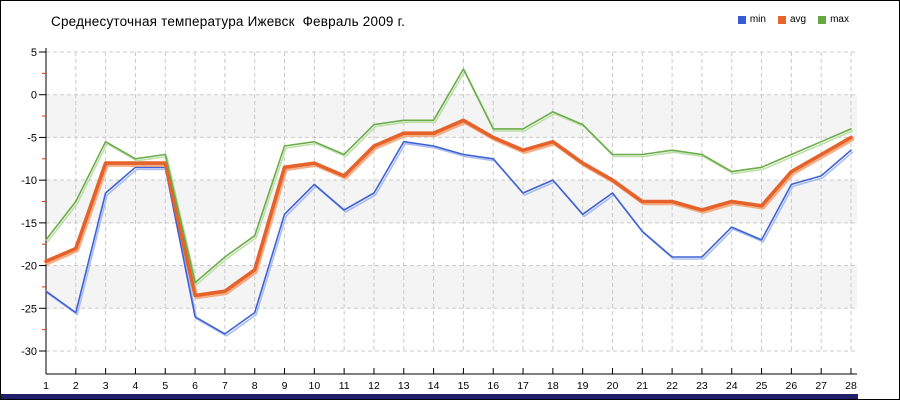 This screenshot has width=900, height=400. Describe the element at coordinates (29, 352) in the screenshot. I see `y-tick-label: -30` at that location.